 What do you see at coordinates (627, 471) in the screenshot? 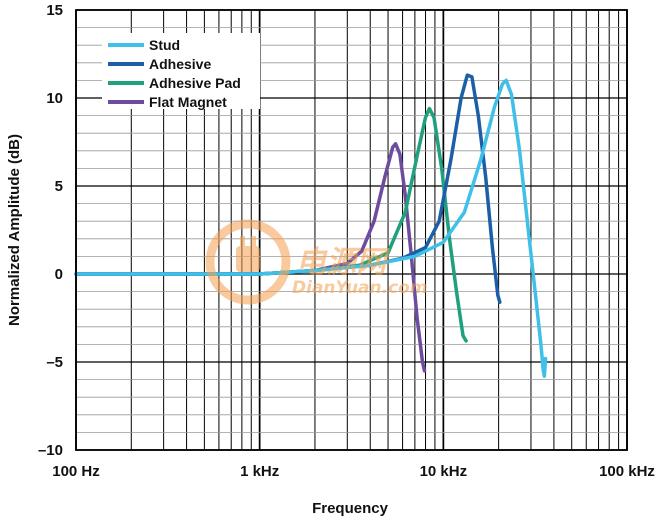
I see `x-tick-label: 100 kHz` at bounding box center [627, 471].